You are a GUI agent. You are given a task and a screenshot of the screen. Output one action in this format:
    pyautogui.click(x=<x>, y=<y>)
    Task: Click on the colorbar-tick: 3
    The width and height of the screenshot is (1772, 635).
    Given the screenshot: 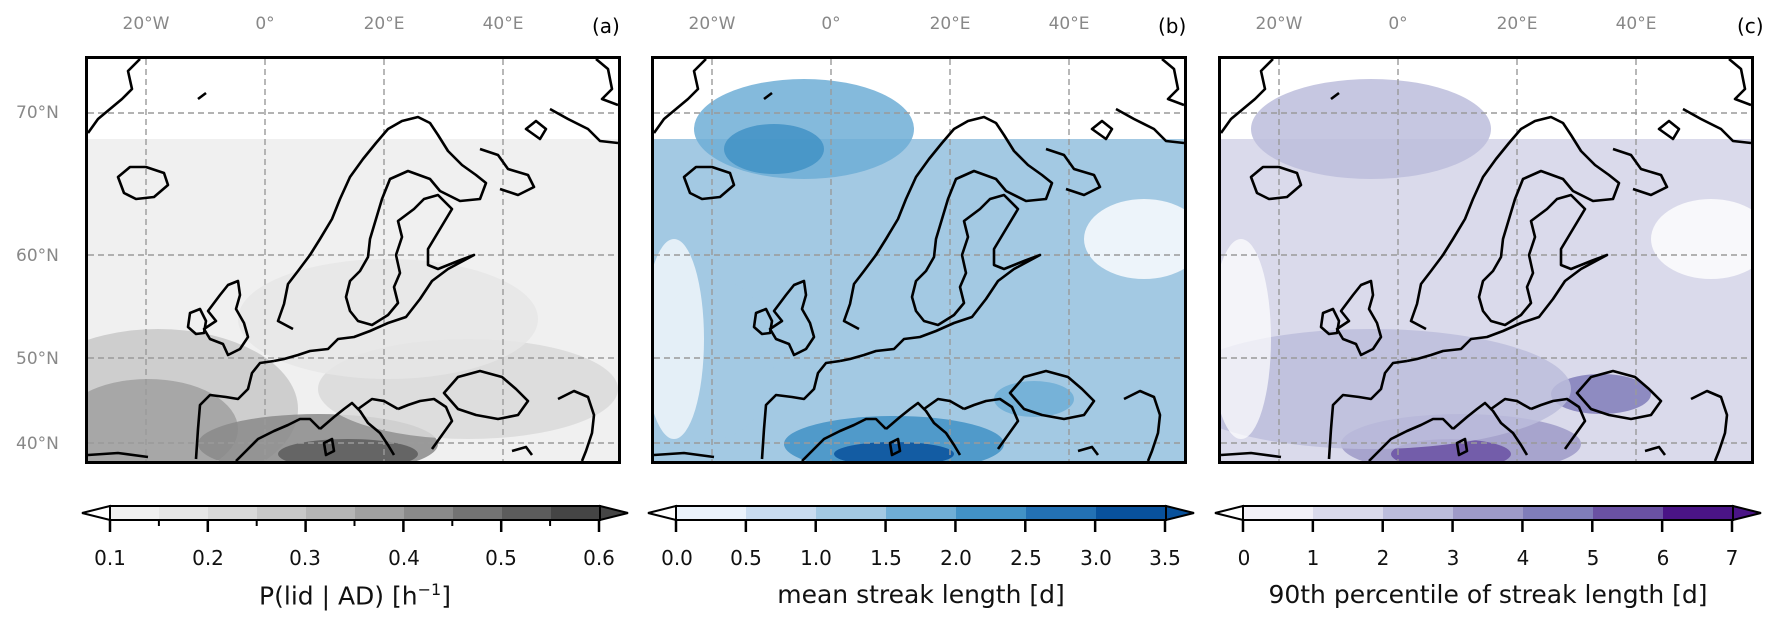 What is the action you would take?
    pyautogui.click(x=1453, y=558)
    